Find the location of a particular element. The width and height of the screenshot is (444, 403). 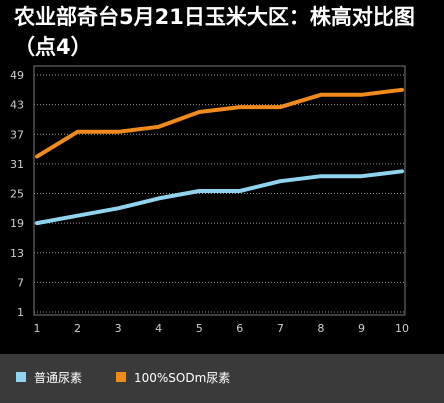

x-tick-label: 5 is located at coordinates (199, 328).